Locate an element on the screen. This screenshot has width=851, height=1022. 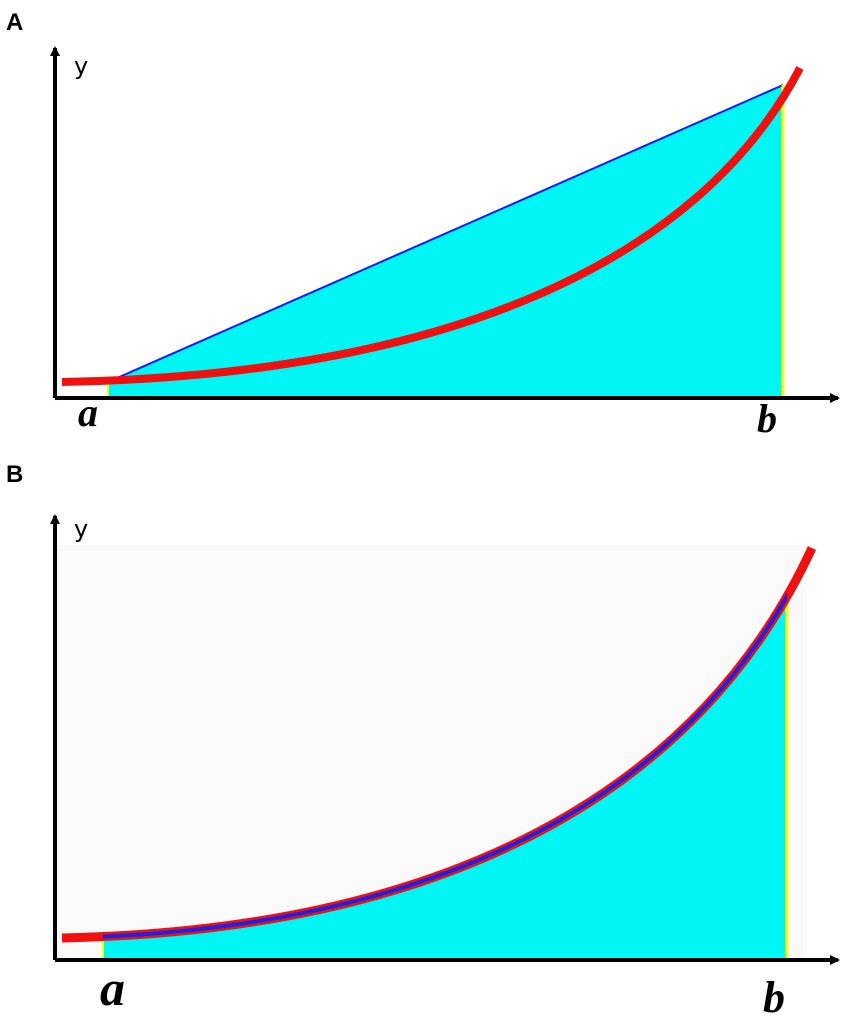
panel-label: A is located at coordinates (14, 22).